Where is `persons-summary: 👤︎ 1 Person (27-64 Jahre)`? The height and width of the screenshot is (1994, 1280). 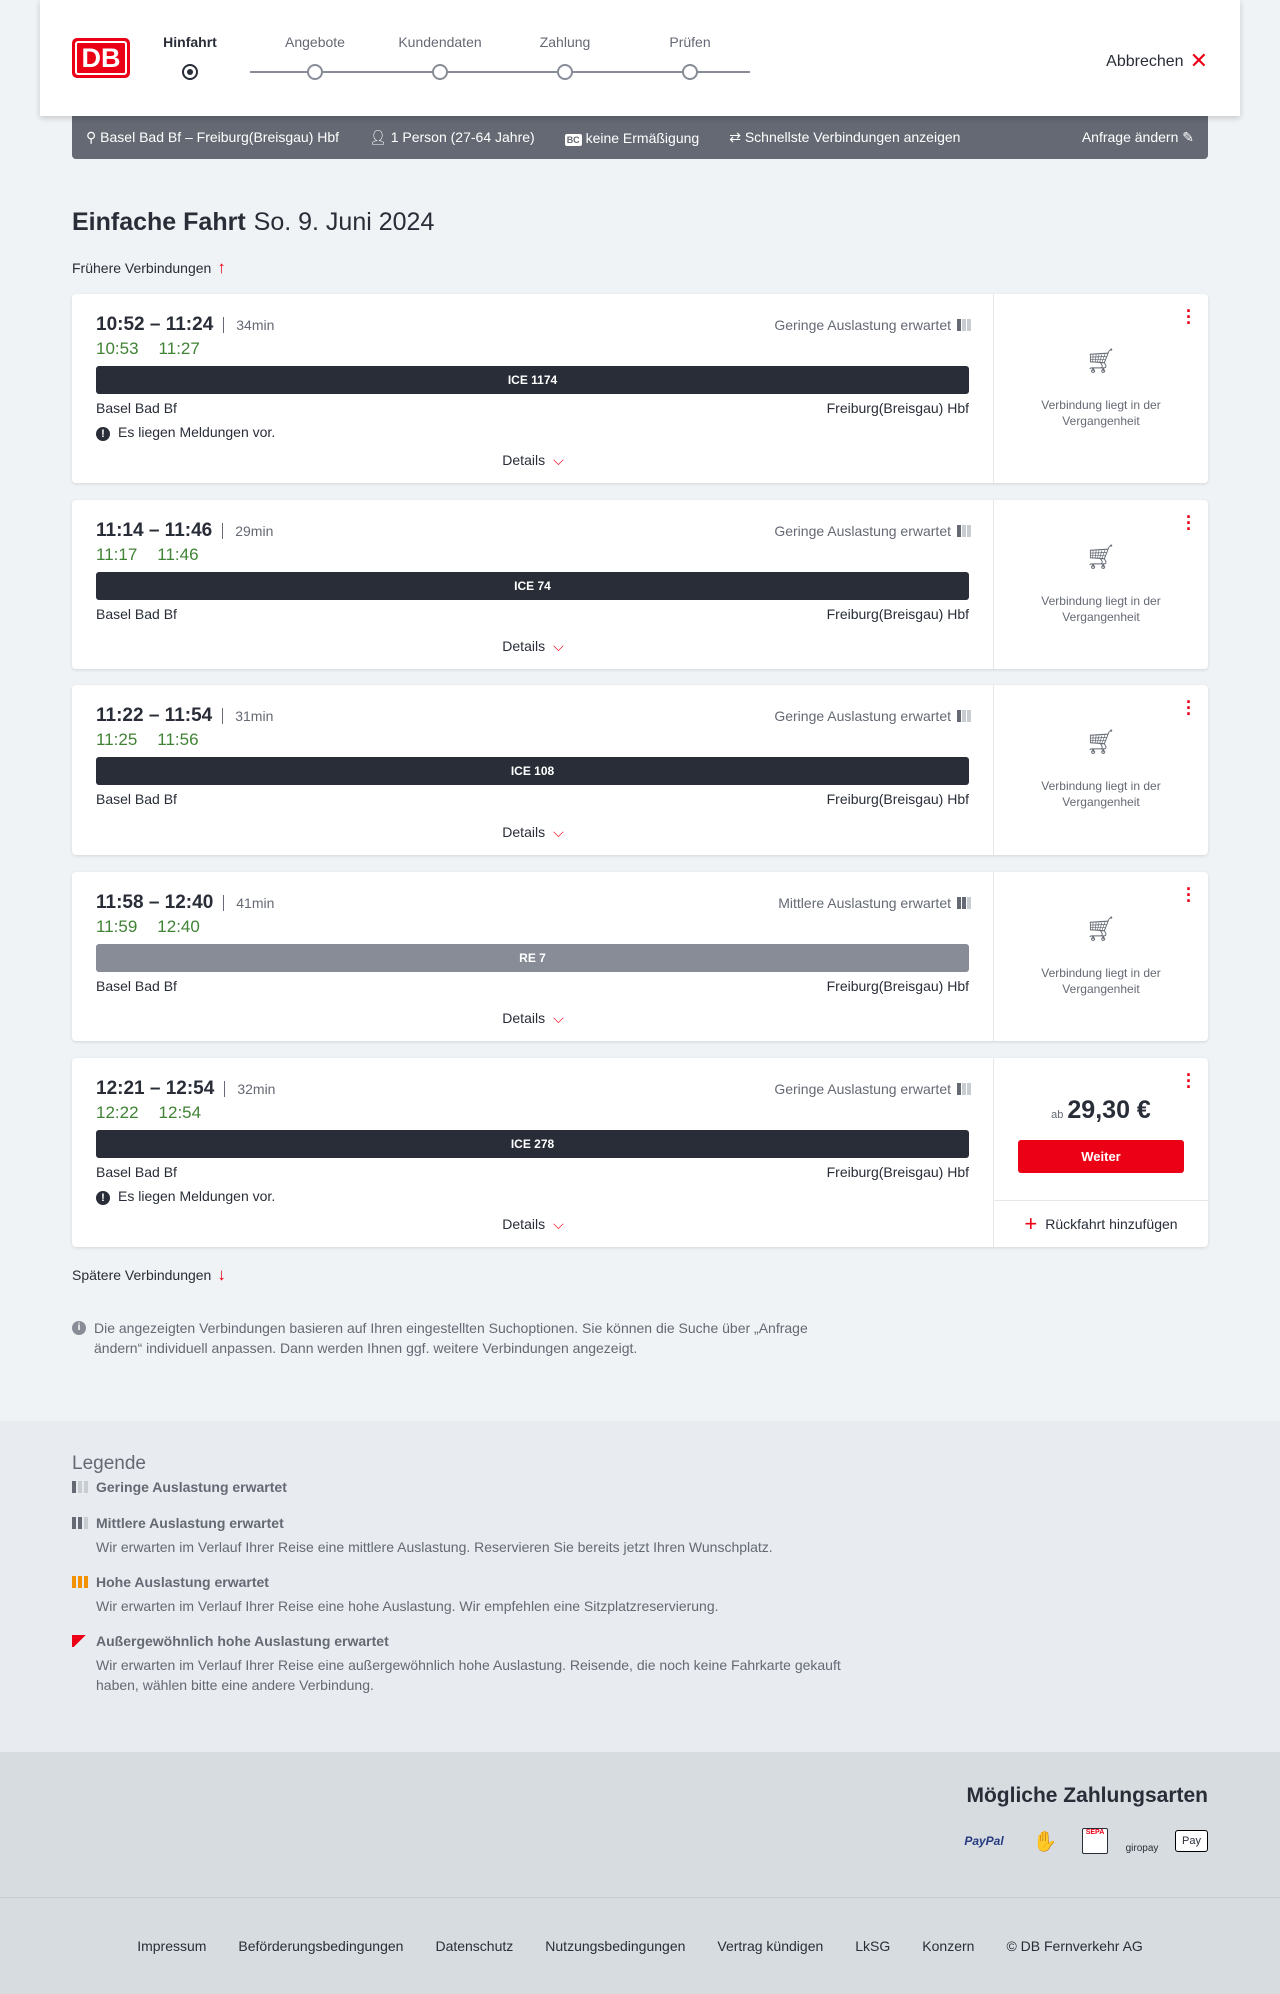 persons-summary: 👤︎ 1 Person (27-64 Jahre) is located at coordinates (452, 137).